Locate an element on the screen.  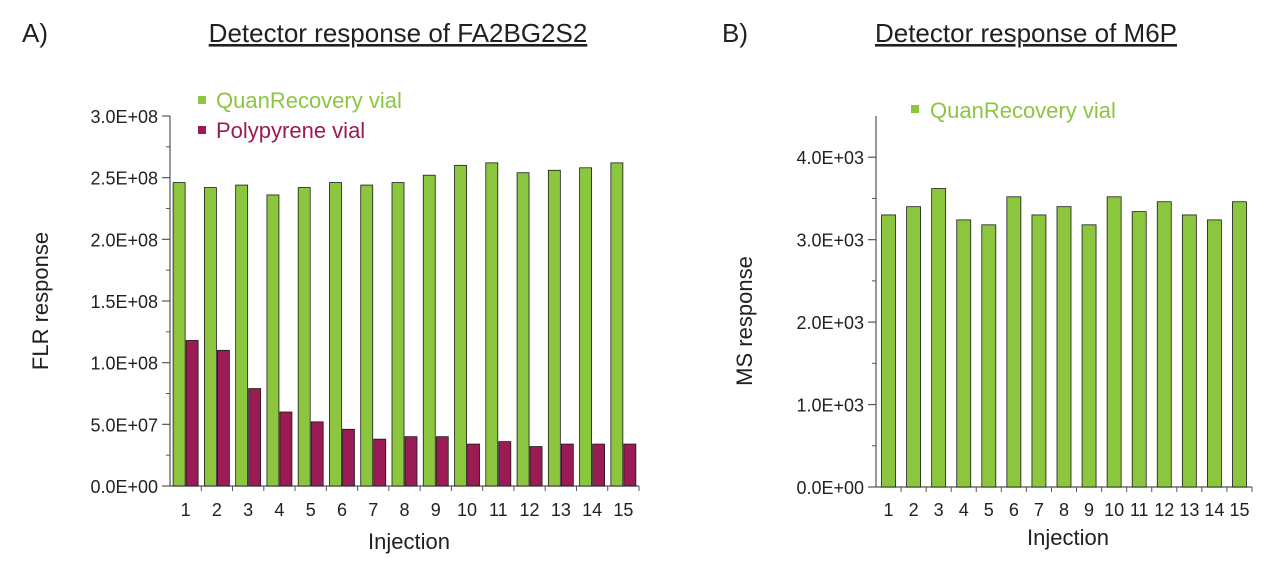
panel-a-xlabel: Injection is located at coordinates (409, 541).